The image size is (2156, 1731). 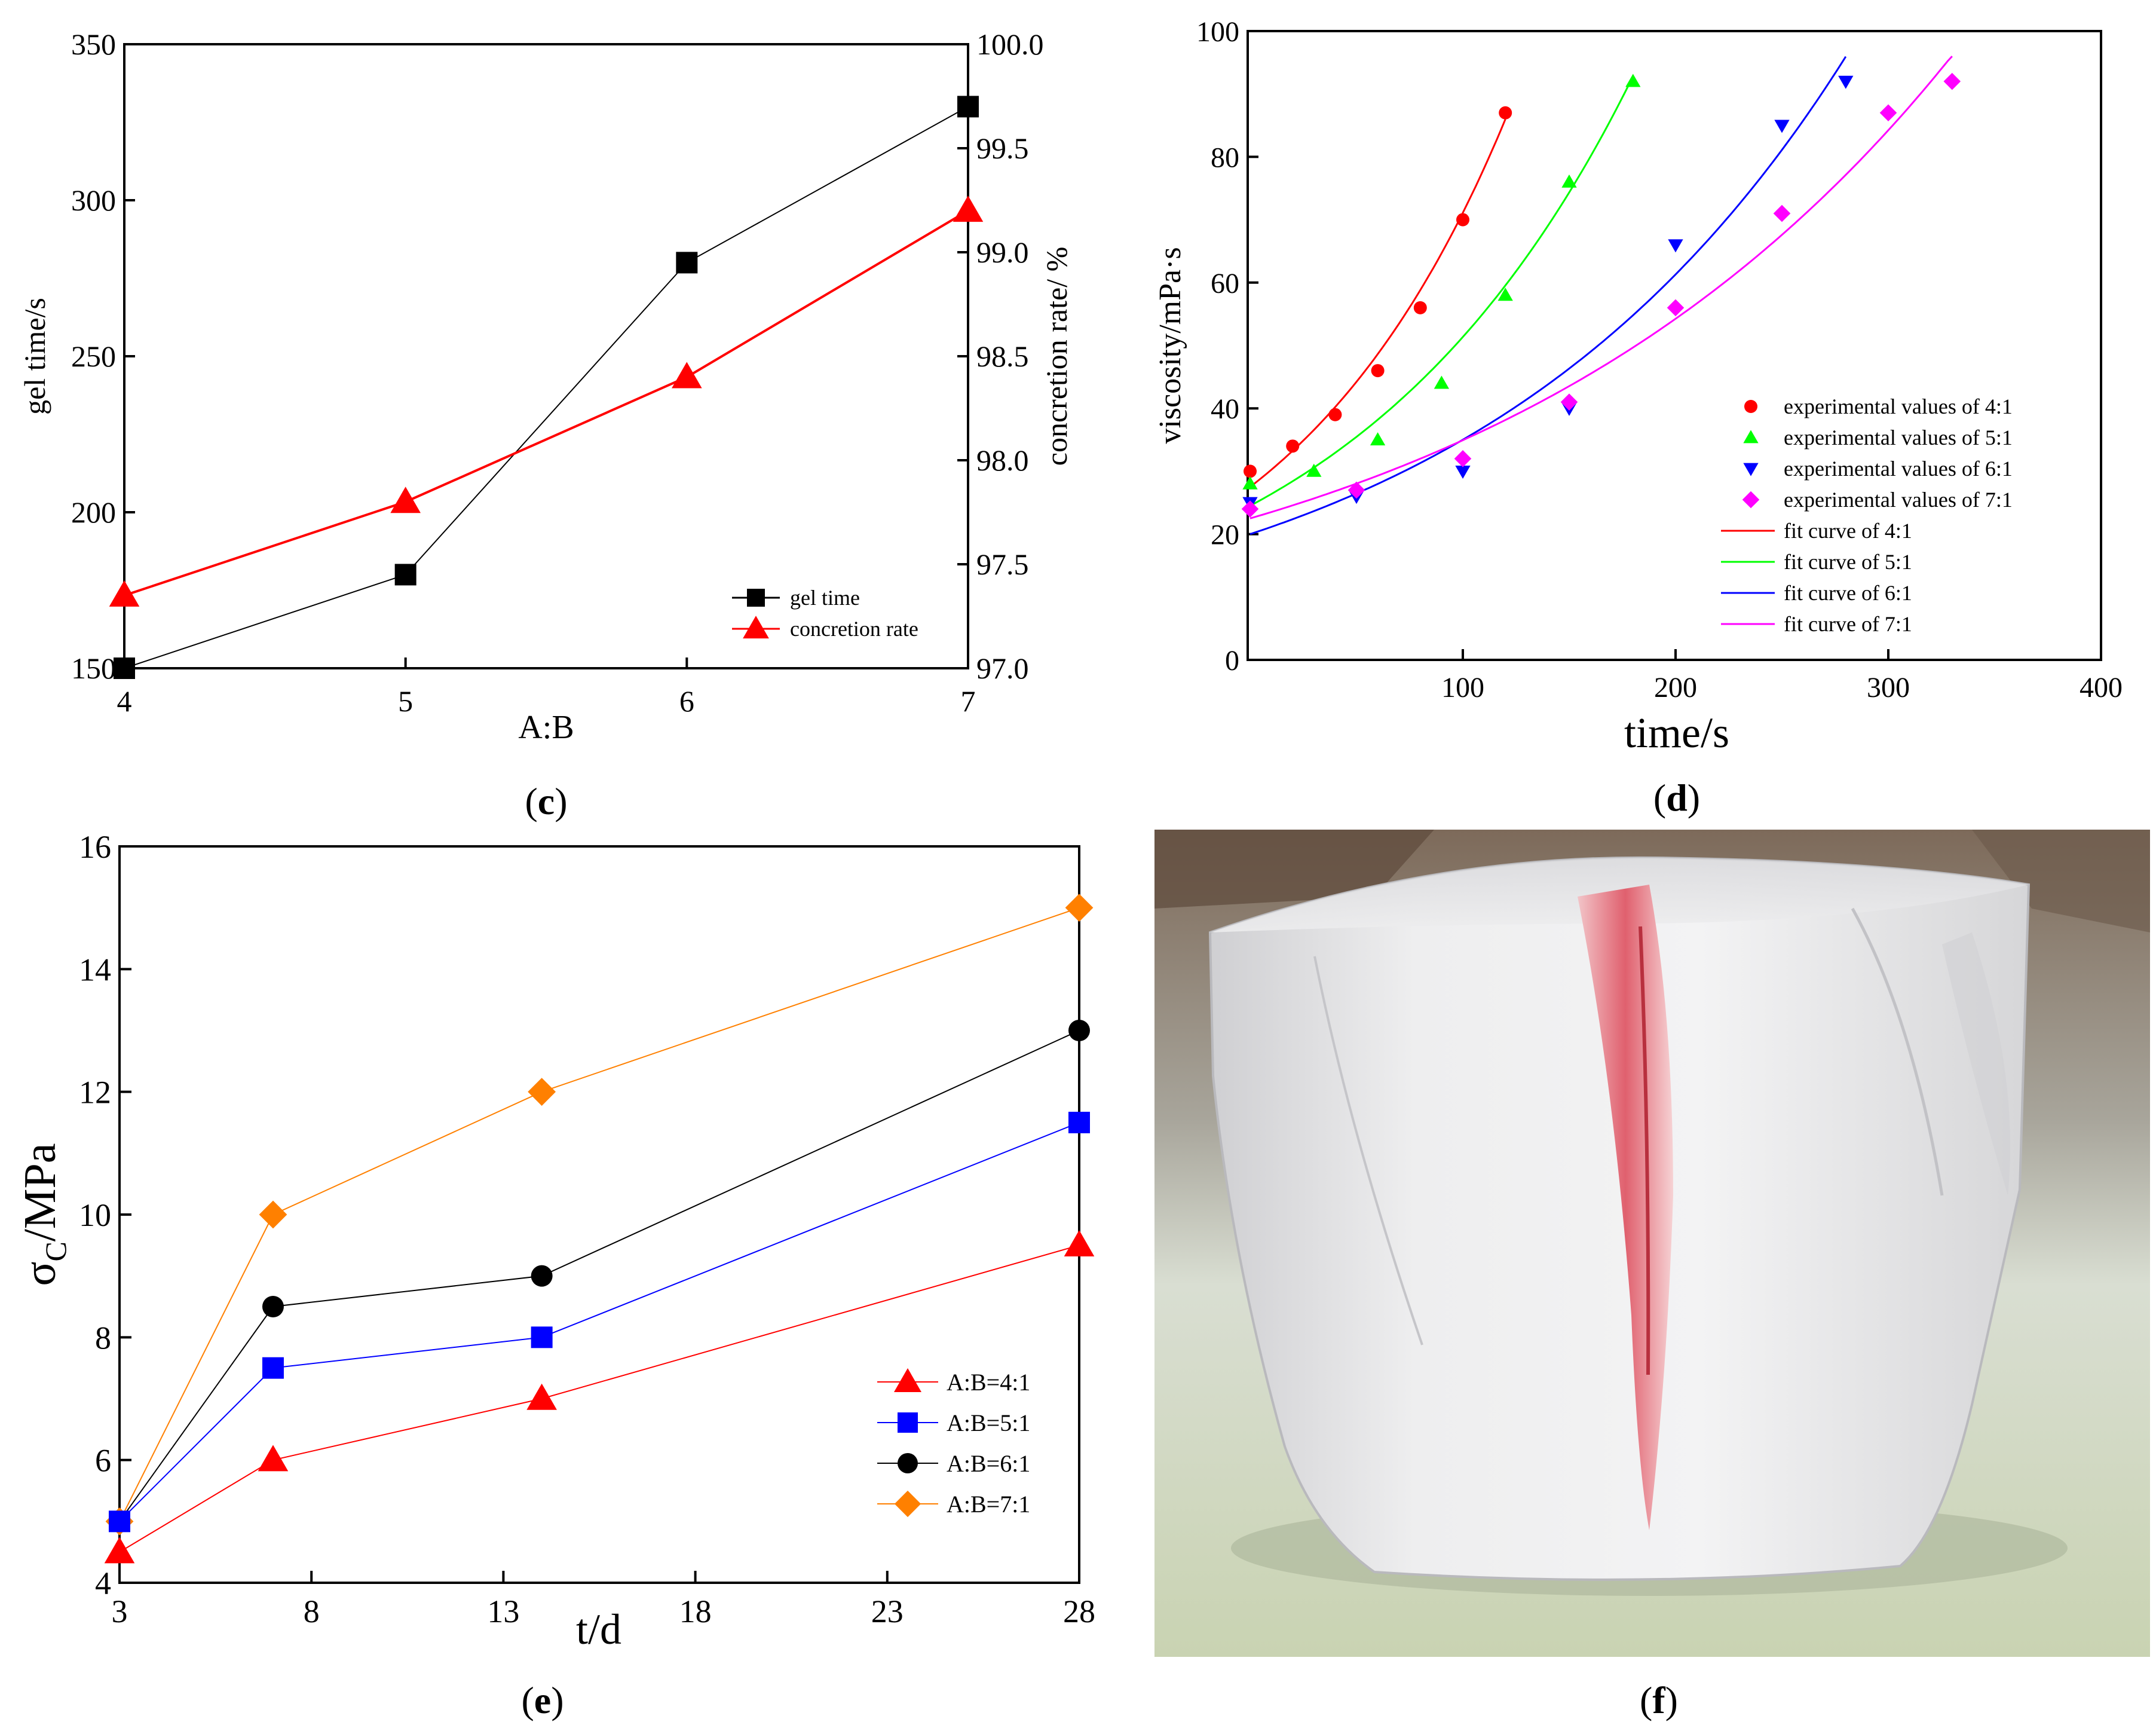 I want to click on panel-c-x-tick-label: 5, so click(x=405, y=701).